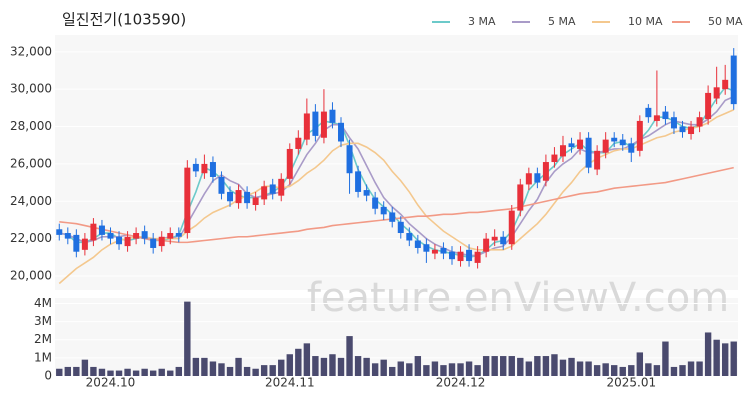  What do you see at coordinates (124, 20) in the screenshot?
I see `chart-title: 일진전기(103590)` at bounding box center [124, 20].